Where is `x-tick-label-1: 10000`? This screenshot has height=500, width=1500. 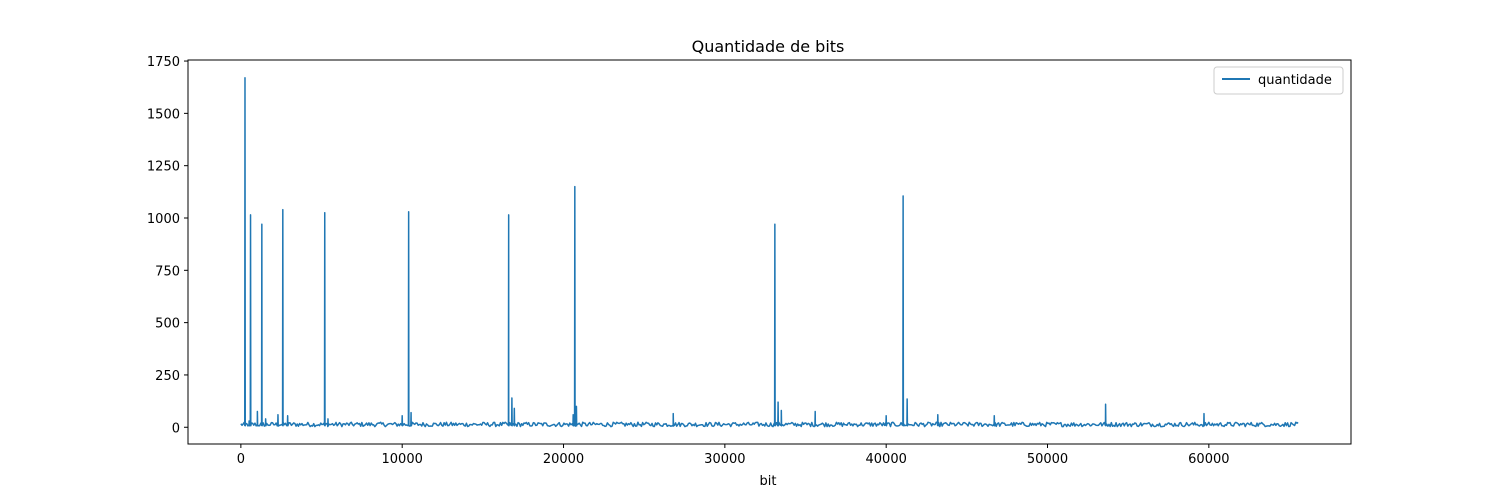
x-tick-label-1: 10000 is located at coordinates (402, 459).